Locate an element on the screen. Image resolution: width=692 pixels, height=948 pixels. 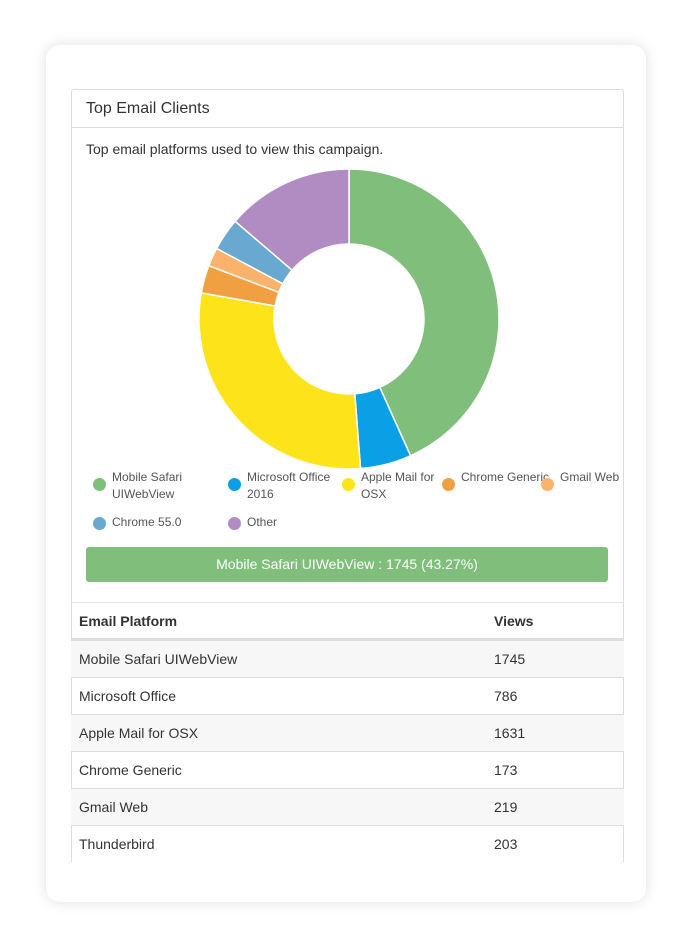
legend-item: Microsoft Office 2016 is located at coordinates (285, 486).